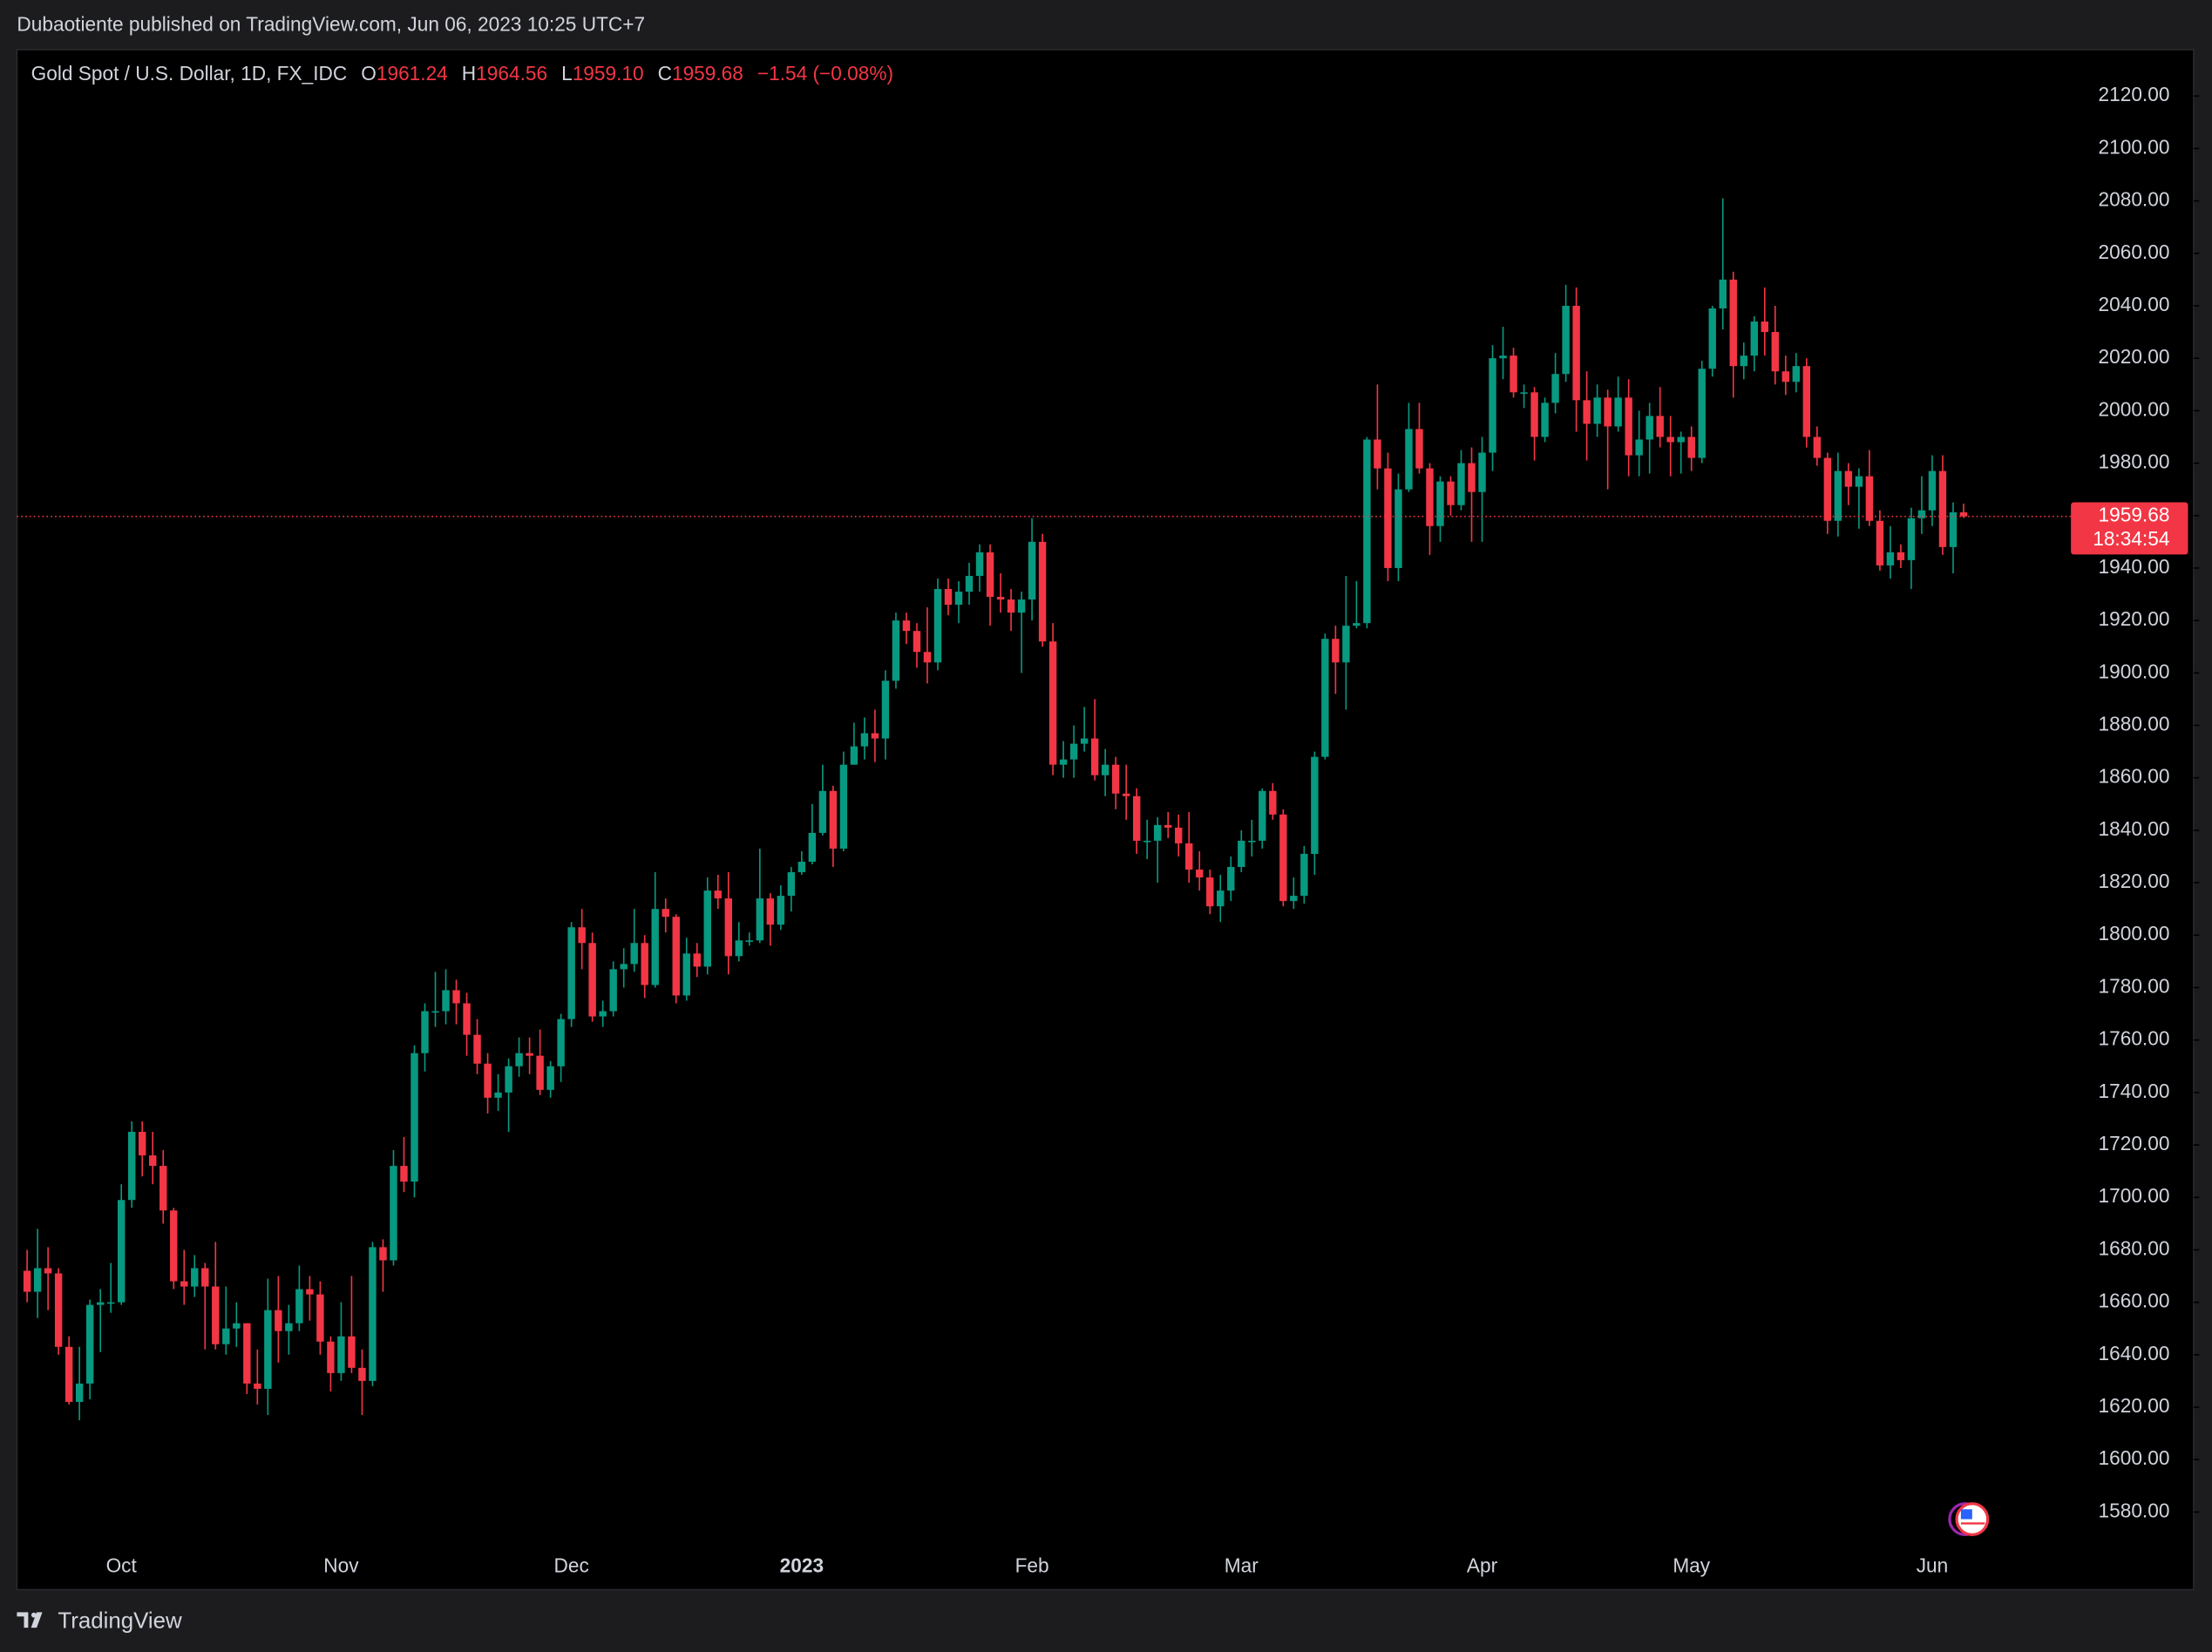  Describe the element at coordinates (2134, 1143) in the screenshot. I see `y-tick-label: 1720.00` at that location.